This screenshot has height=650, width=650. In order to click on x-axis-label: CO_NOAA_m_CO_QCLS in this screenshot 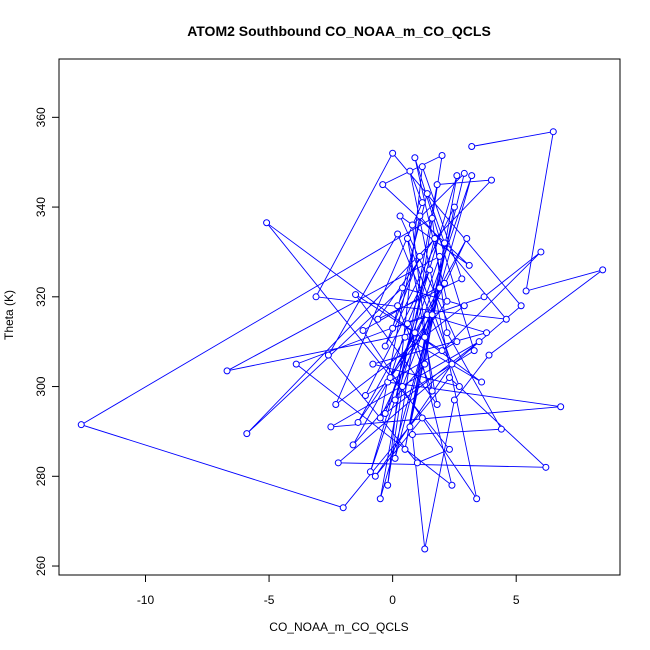, I will do `click(338, 627)`.